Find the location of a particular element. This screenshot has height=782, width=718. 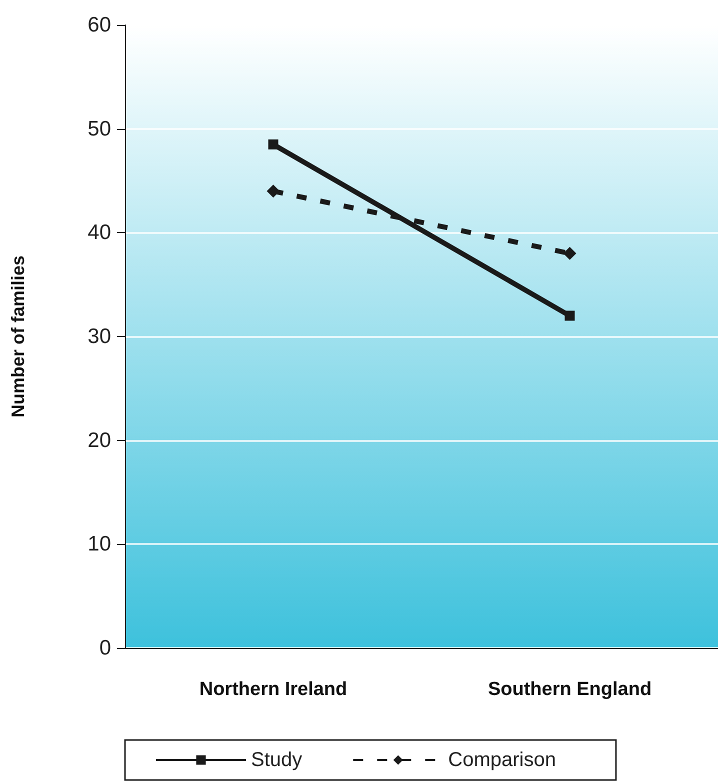

y-tick-label: 50 is located at coordinates (99, 128).